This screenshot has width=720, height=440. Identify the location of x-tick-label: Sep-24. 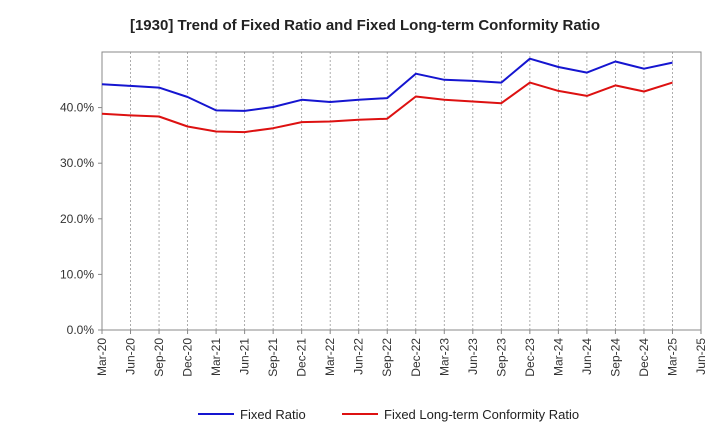
(615, 357).